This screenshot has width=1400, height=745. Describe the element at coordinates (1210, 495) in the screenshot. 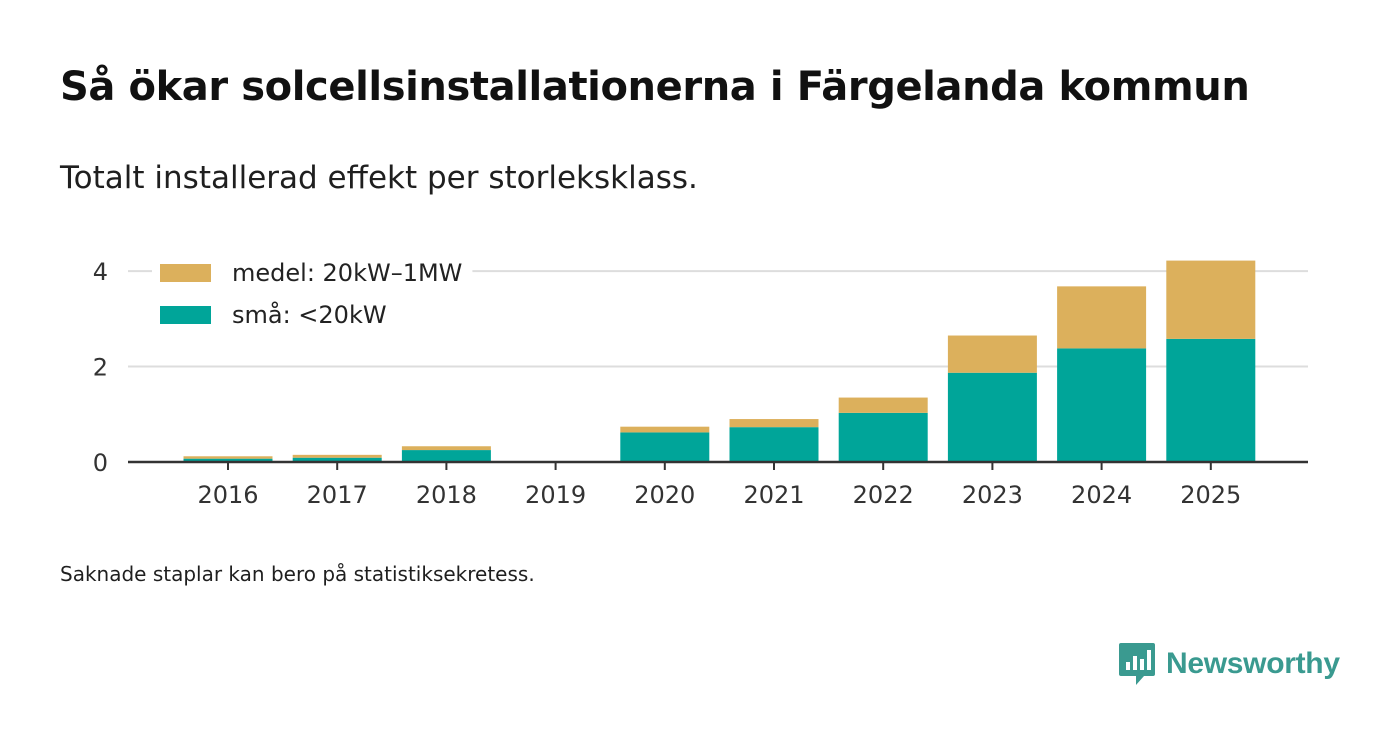

I see `x-tick-label: 2025` at that location.